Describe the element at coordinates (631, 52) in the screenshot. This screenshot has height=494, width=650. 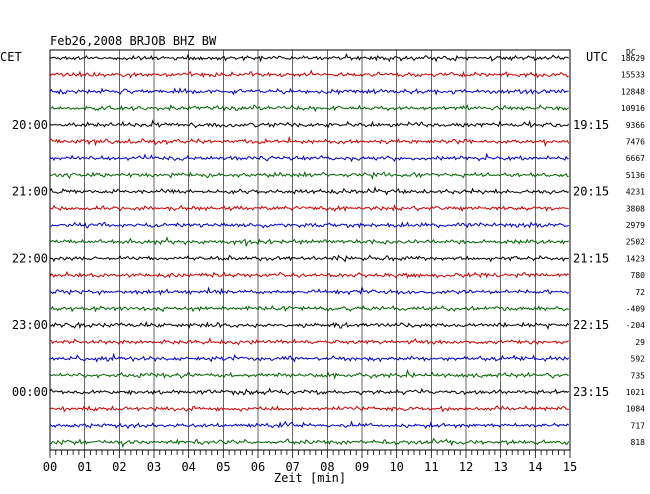
I see `dc-header: DC` at that location.